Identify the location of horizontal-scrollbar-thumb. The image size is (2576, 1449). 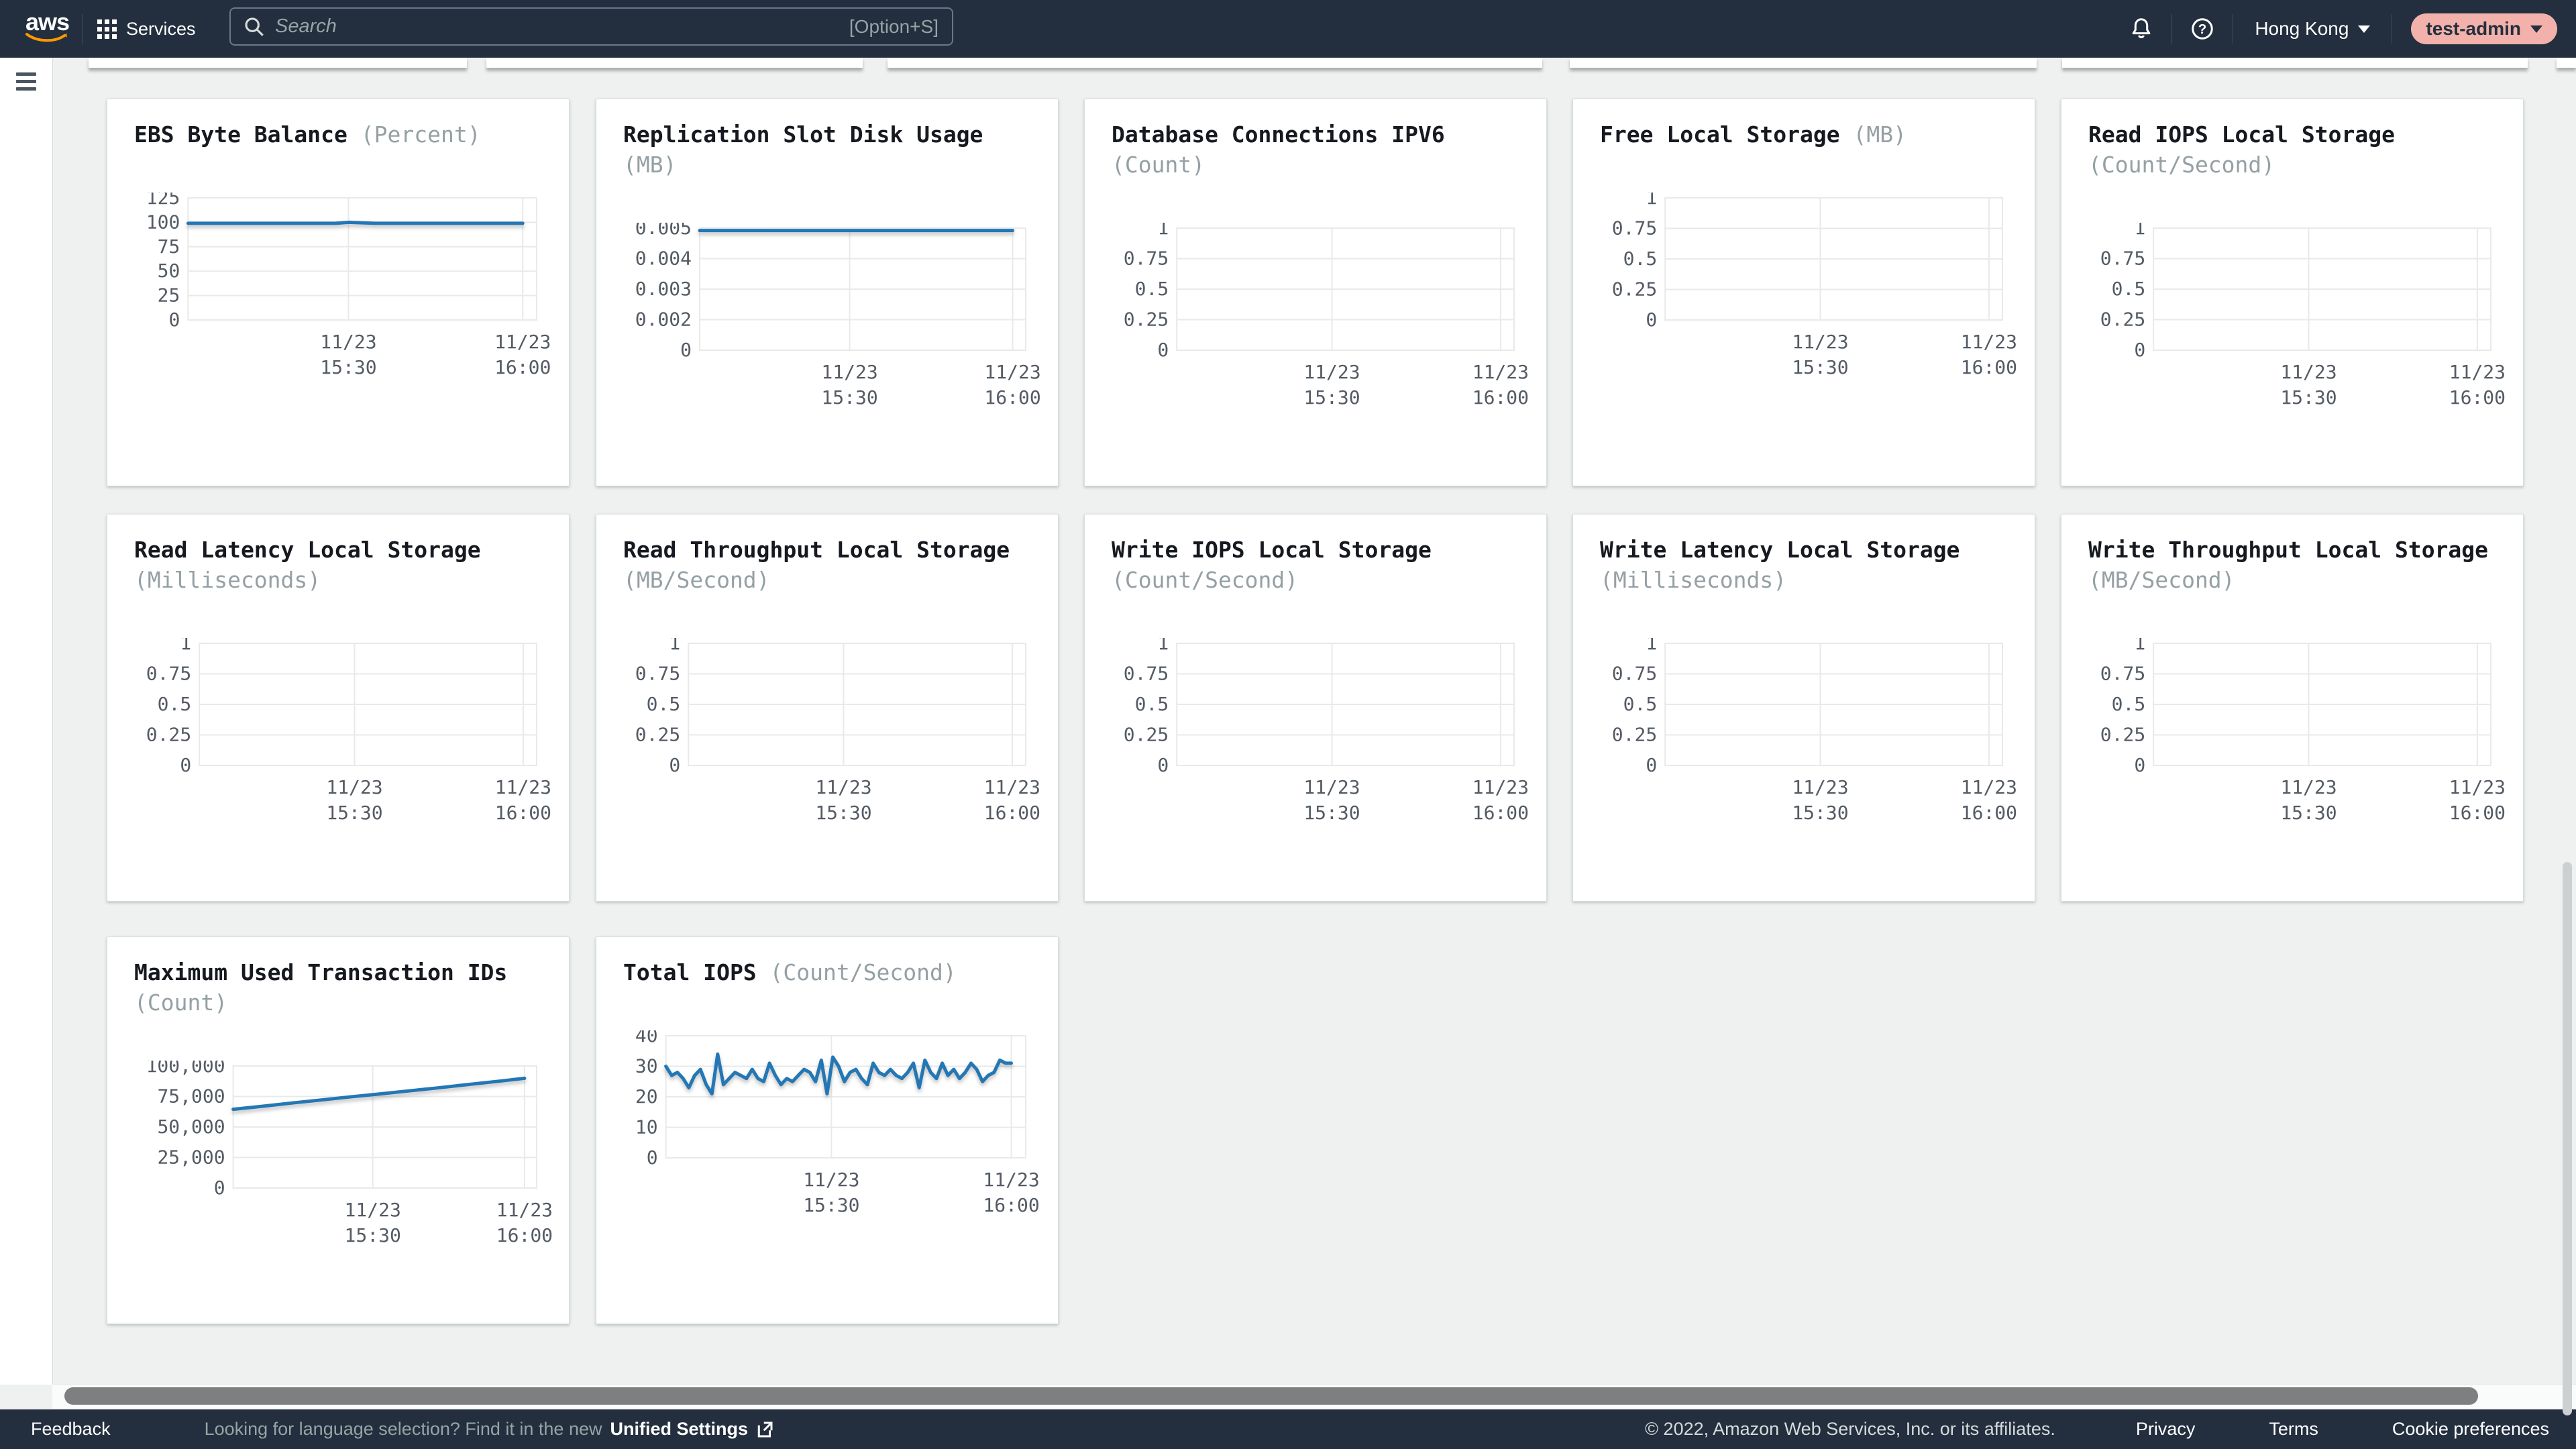
(1271, 1396).